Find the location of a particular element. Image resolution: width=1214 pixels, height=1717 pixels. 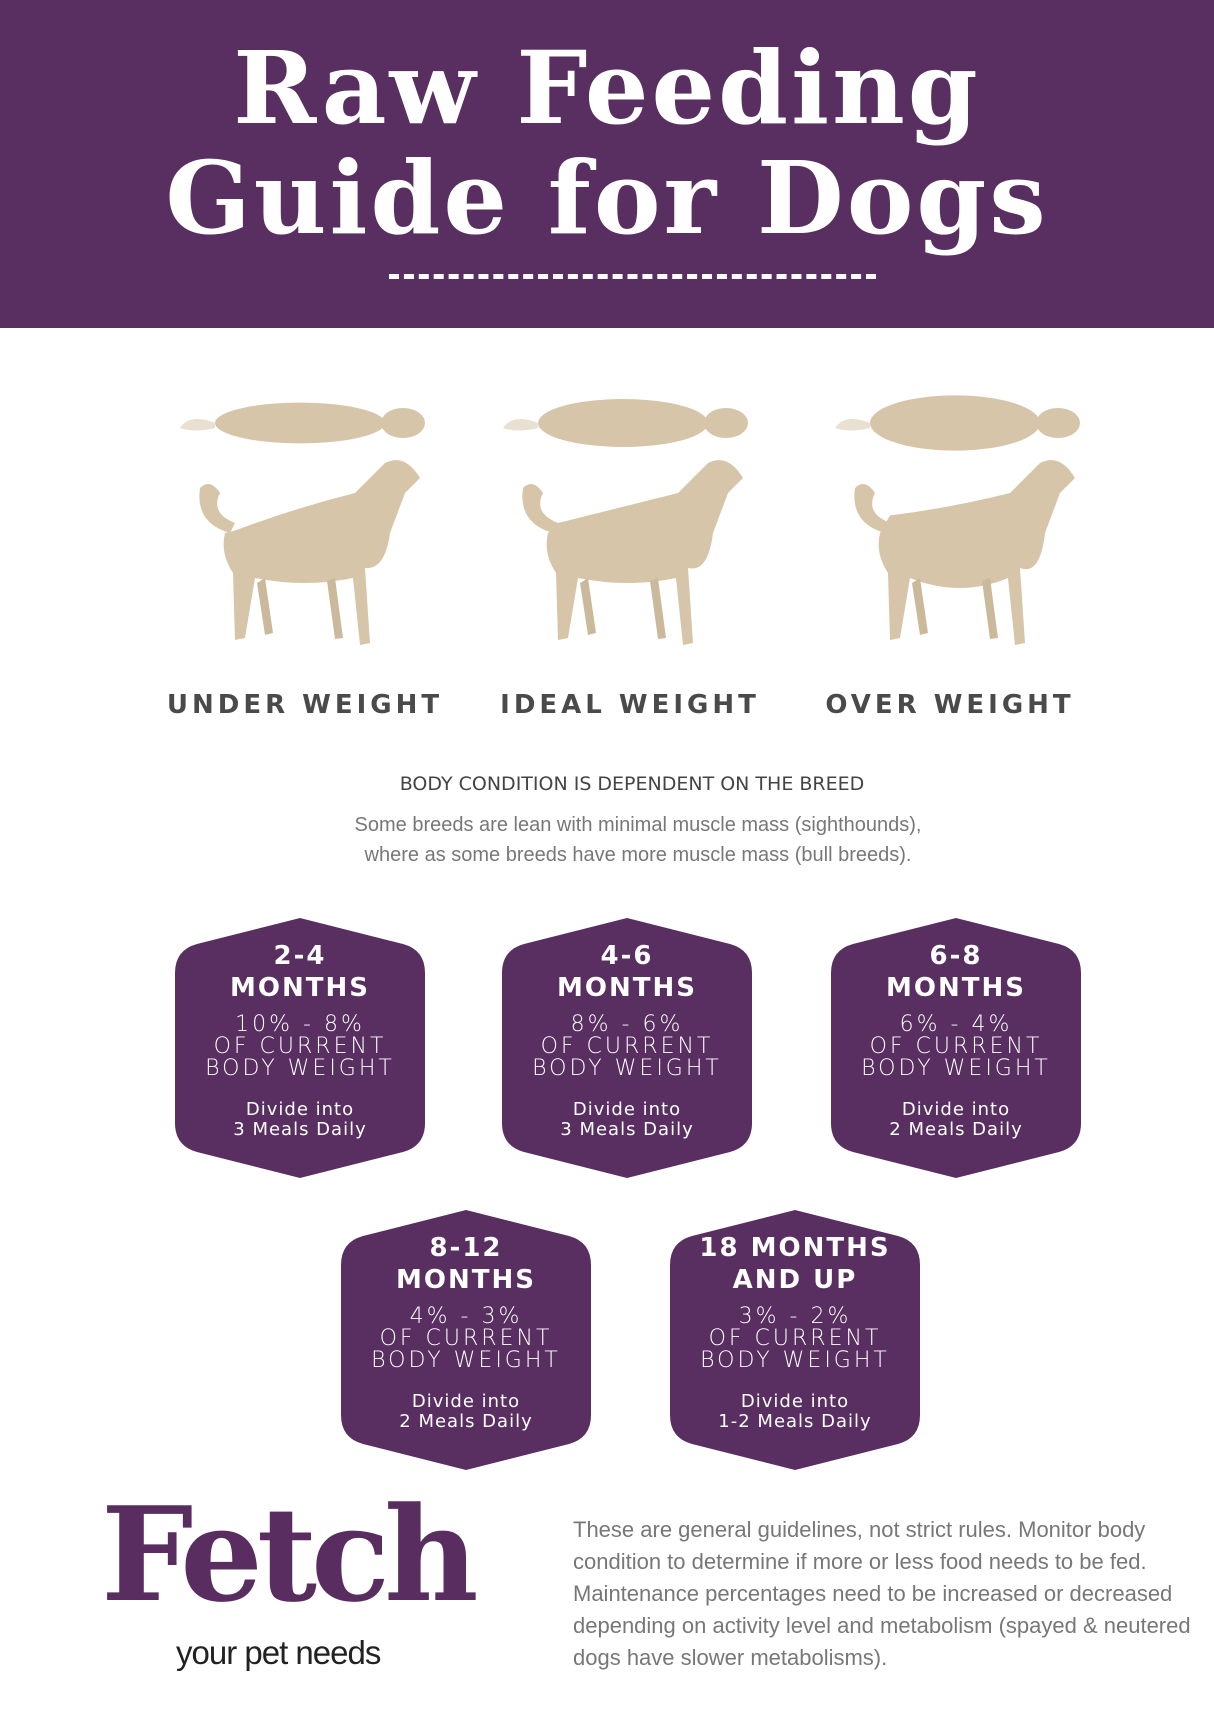

dashed-divider is located at coordinates (632, 276).